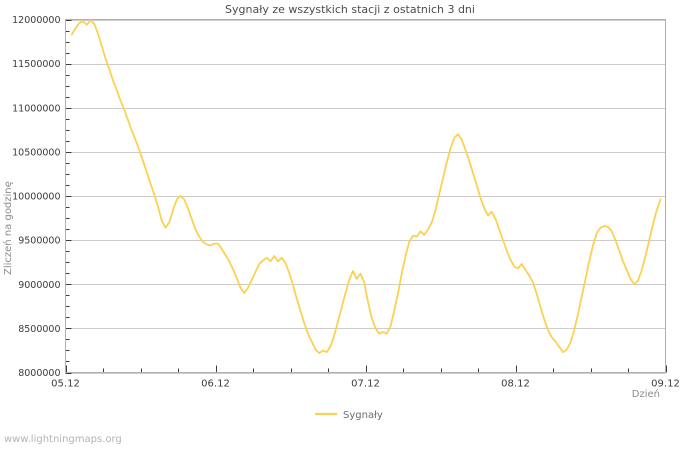  Describe the element at coordinates (366, 369) in the screenshot. I see `x-minor-ticks-group` at that location.